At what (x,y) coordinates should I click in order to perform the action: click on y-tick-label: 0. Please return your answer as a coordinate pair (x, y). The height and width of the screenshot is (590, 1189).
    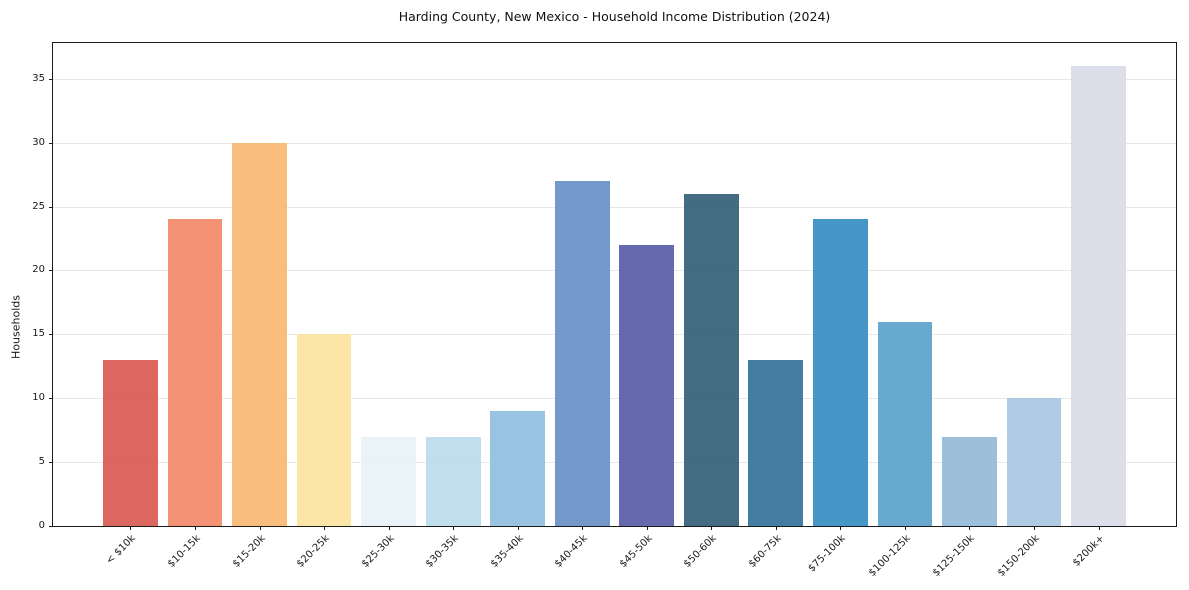
    Looking at the image, I should click on (41, 525).